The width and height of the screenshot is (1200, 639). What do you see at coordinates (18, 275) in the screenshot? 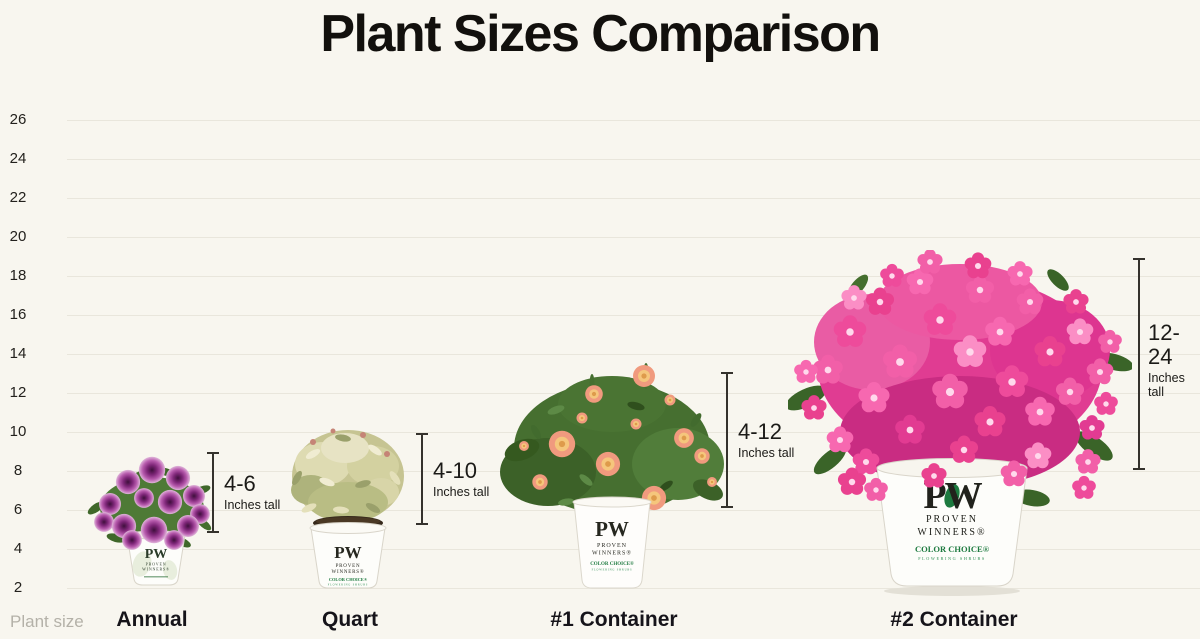
I see `y-tick-label: 18` at bounding box center [18, 275].